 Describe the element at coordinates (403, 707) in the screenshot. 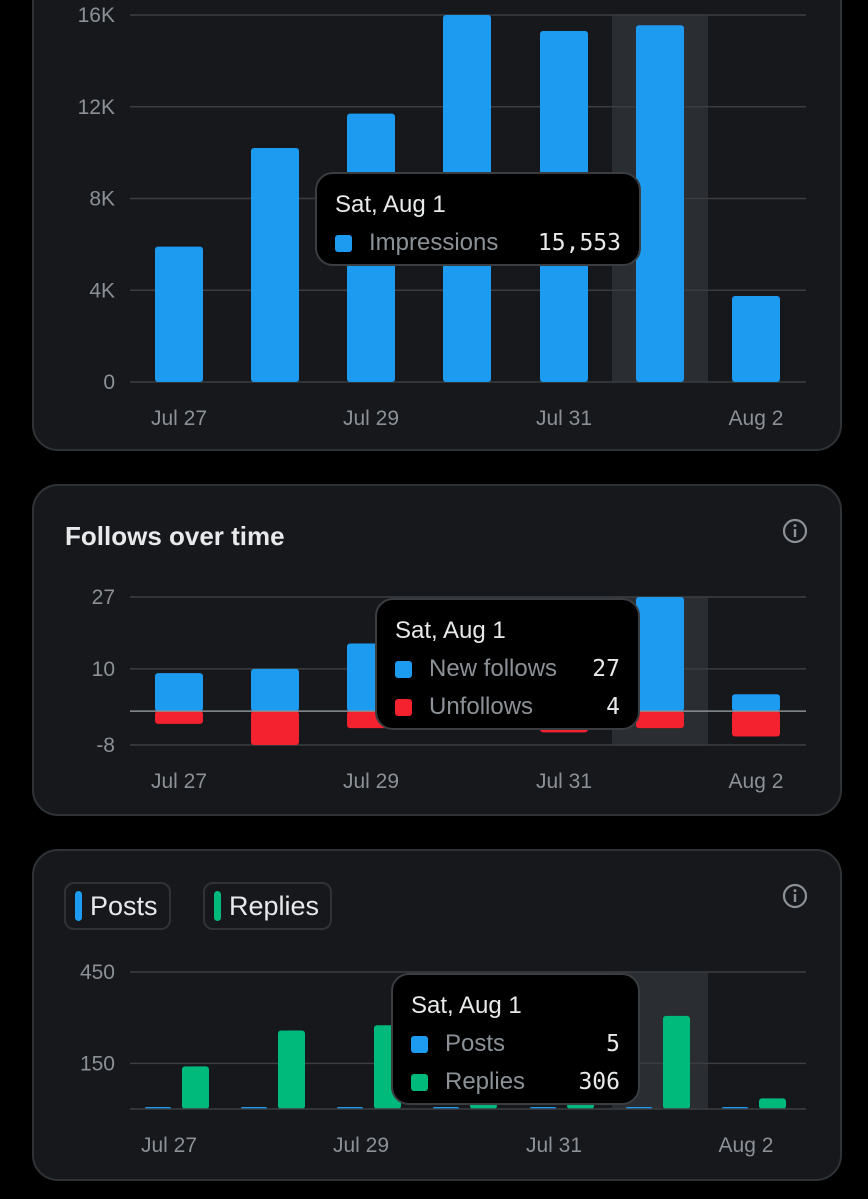

I see `unfollows-swatch` at that location.